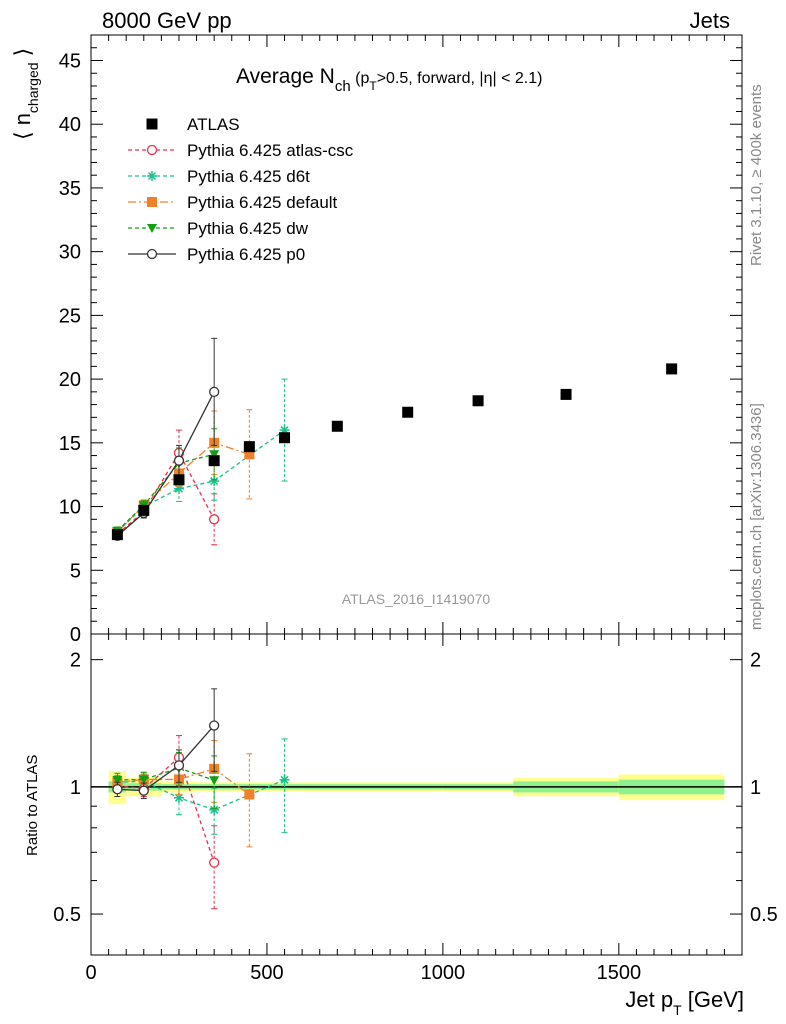 The width and height of the screenshot is (786, 1024). What do you see at coordinates (248, 176) in the screenshot?
I see `legend-label-1: Pythia 6.425 d6t` at bounding box center [248, 176].